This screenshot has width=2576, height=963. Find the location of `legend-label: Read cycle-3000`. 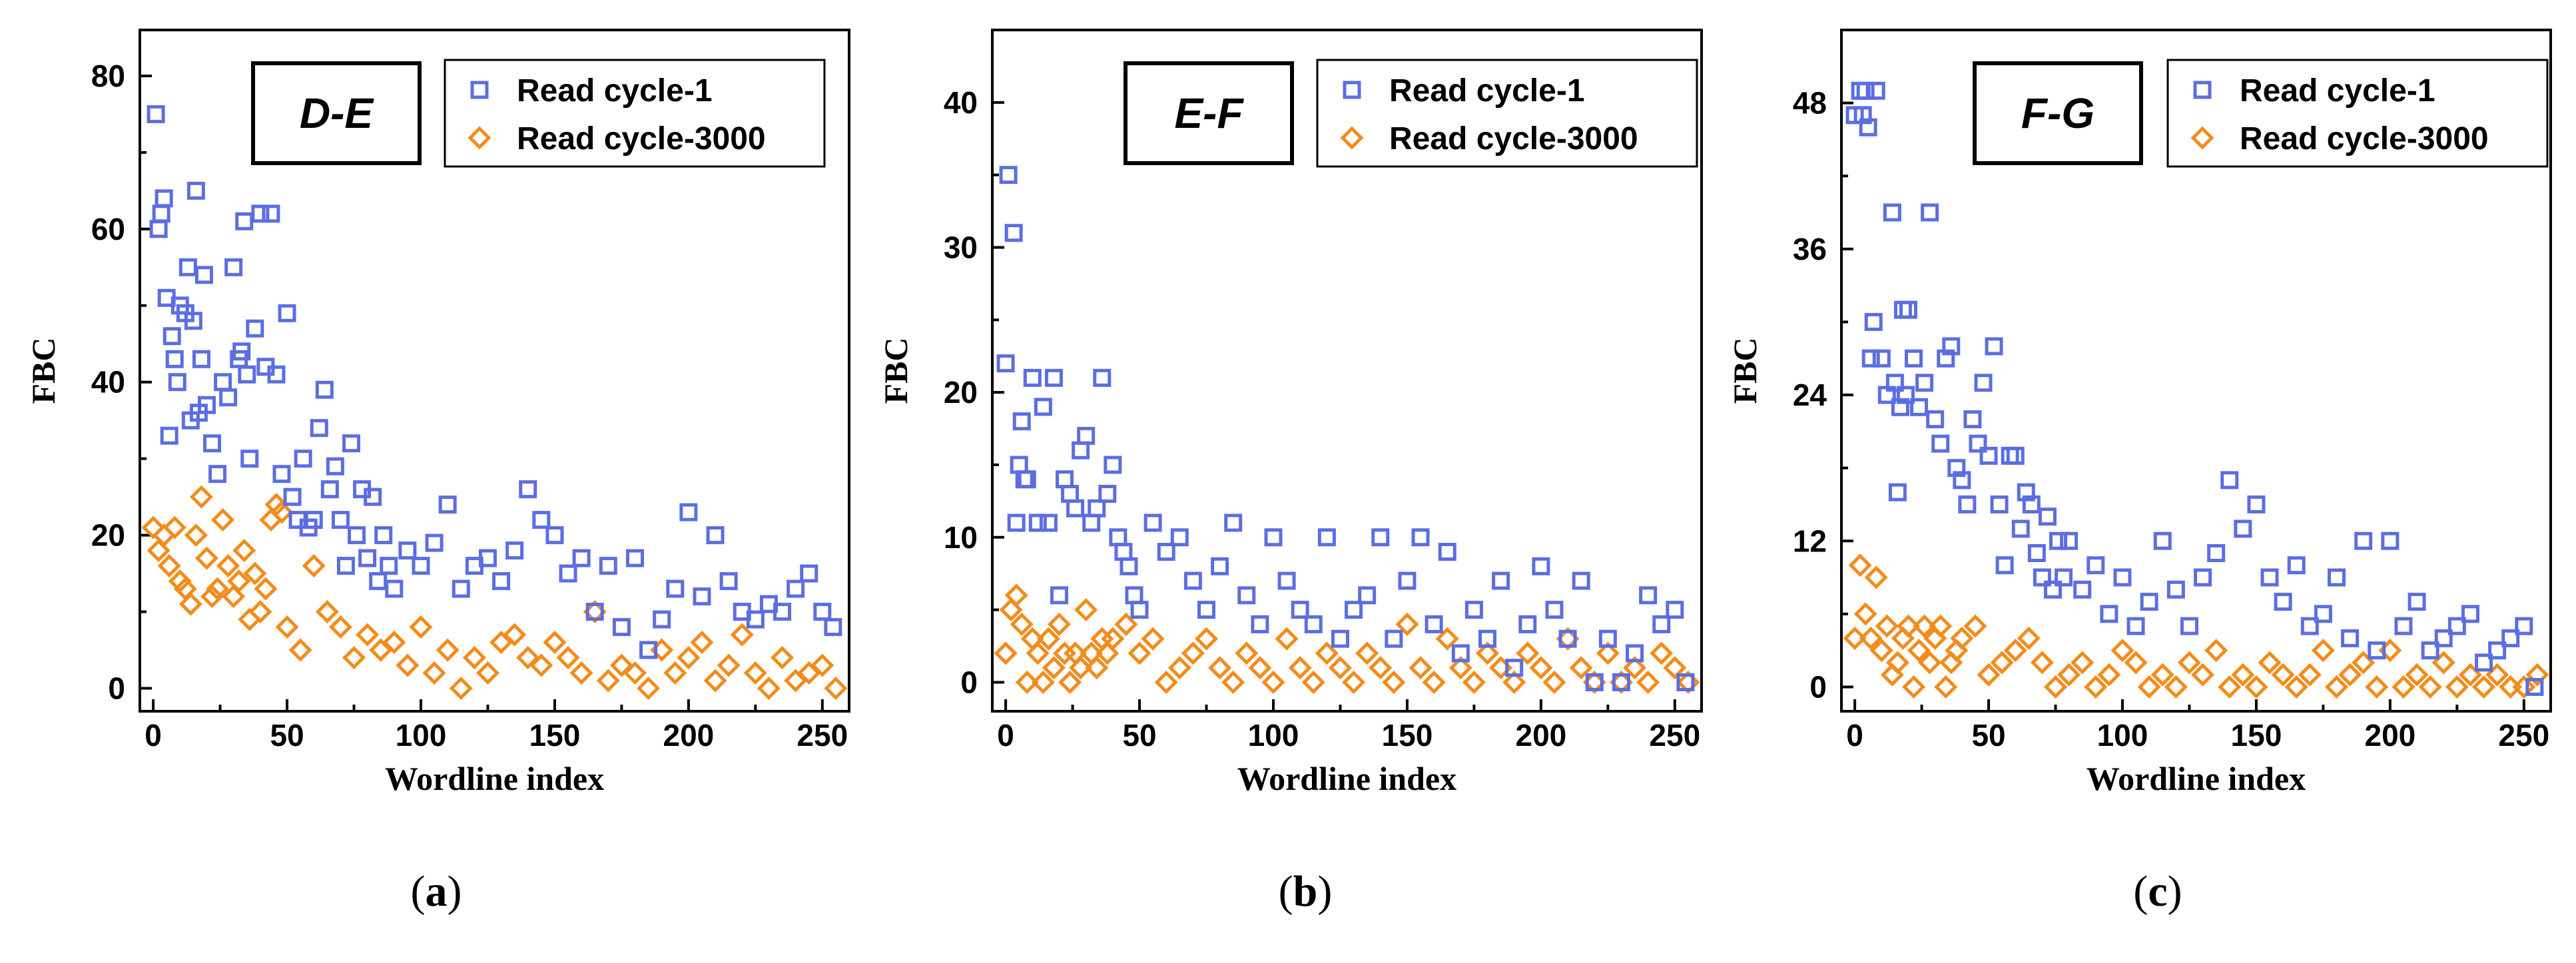

legend-label: Read cycle-3000 is located at coordinates (2364, 139).